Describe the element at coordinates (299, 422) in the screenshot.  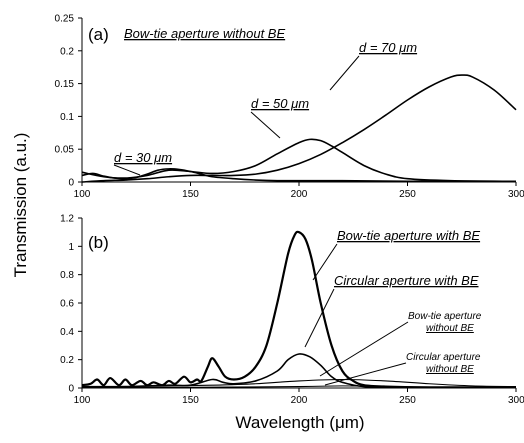
I see `x-axis-label: Wavelength (μm)` at that location.